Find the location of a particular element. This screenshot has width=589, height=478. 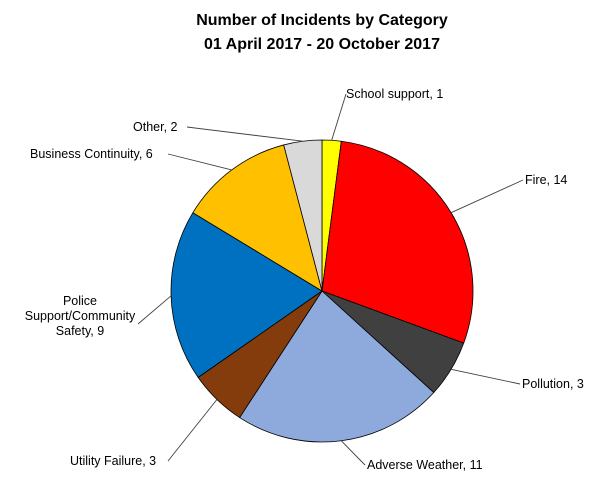

leader-line-fire is located at coordinates (487, 196).